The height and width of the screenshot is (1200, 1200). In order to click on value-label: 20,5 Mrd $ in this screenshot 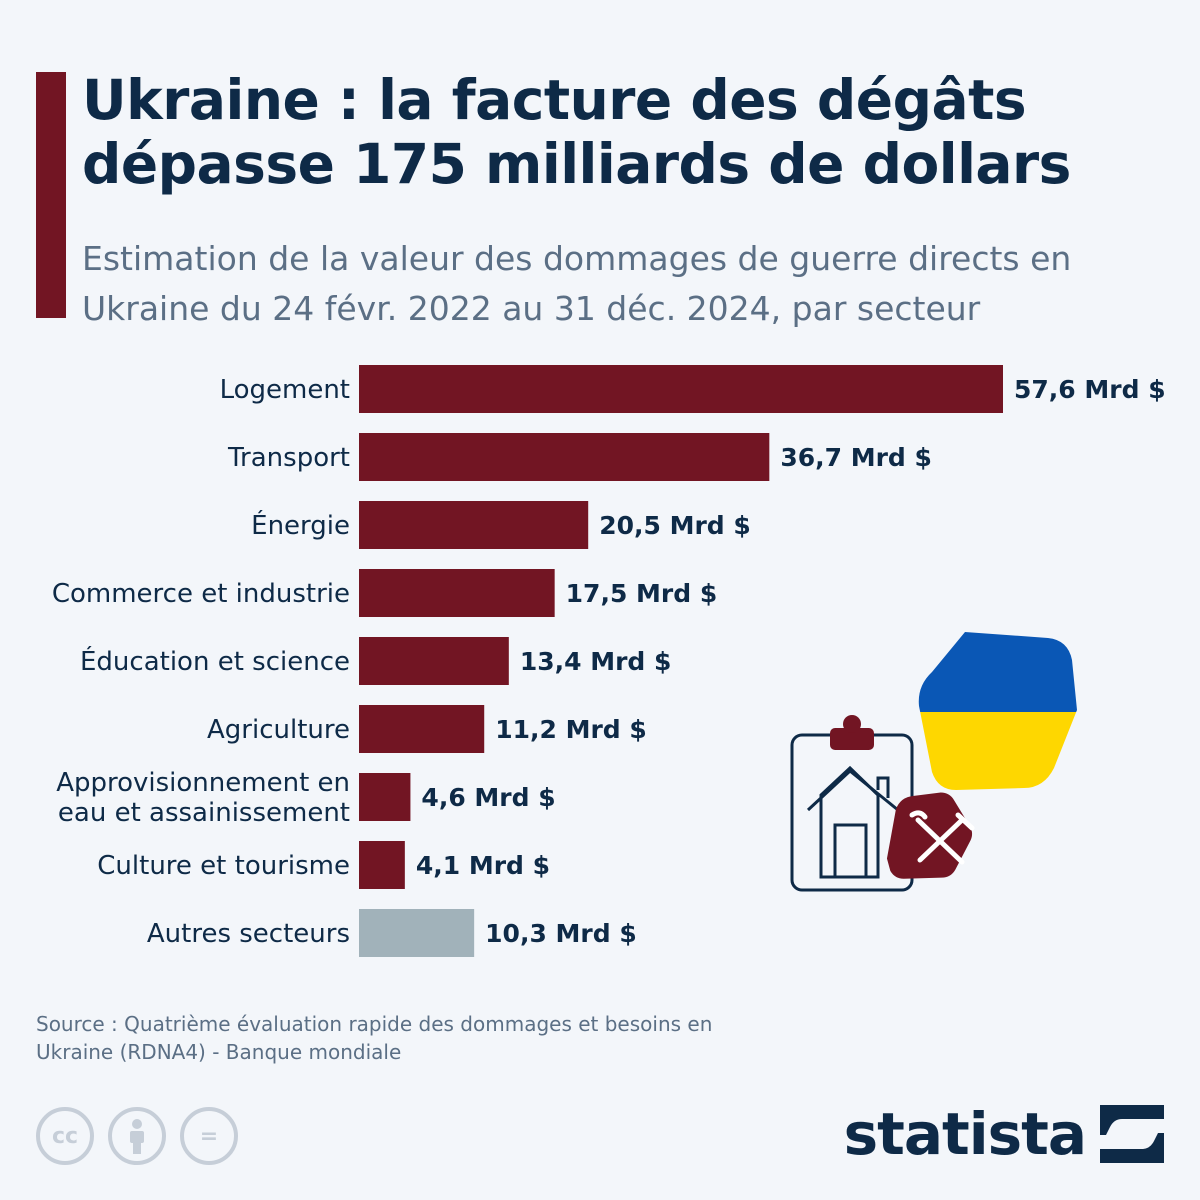, I will do `click(675, 525)`.